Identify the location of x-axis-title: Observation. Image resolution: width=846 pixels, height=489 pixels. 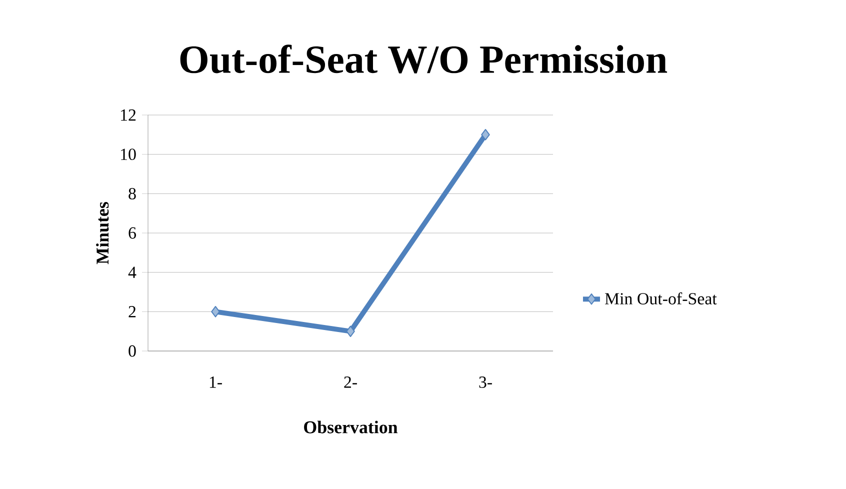
(351, 427).